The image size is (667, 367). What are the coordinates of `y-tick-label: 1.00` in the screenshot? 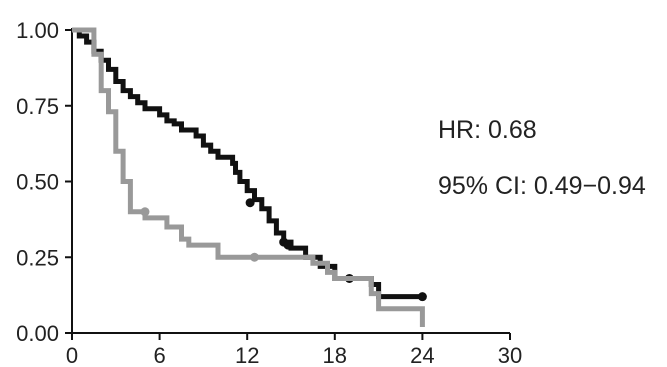 It's located at (37, 30).